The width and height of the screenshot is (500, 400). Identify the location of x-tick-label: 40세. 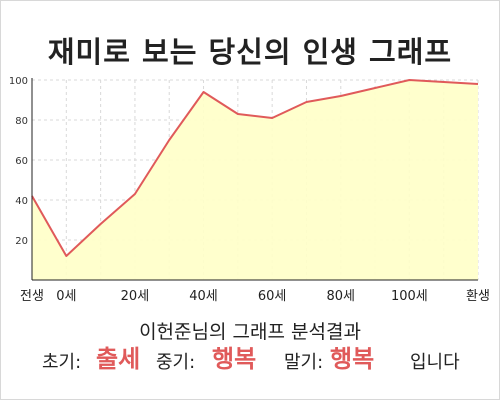
(203, 296).